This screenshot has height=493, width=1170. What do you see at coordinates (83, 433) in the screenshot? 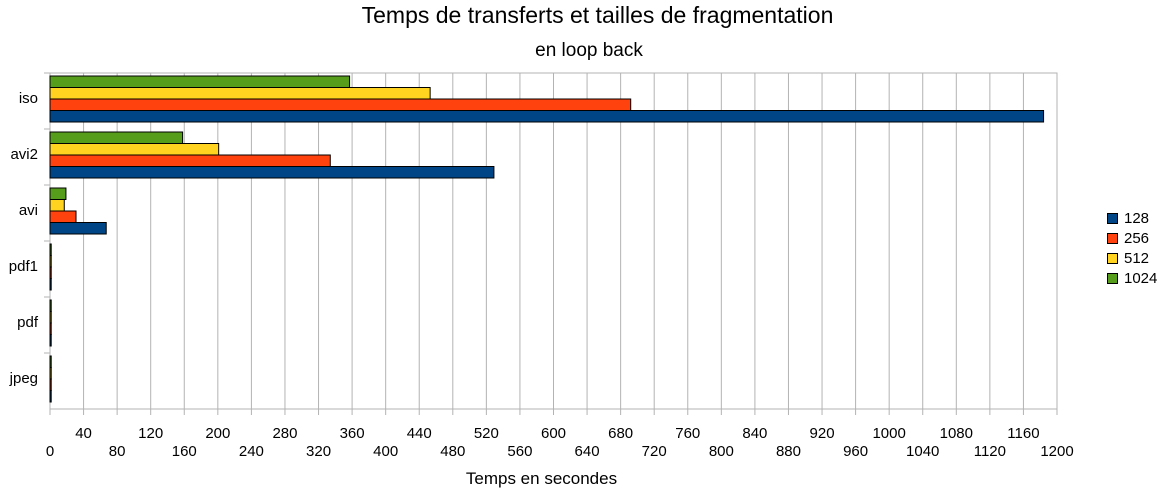
I see `x-tick-label-40: 40` at bounding box center [83, 433].